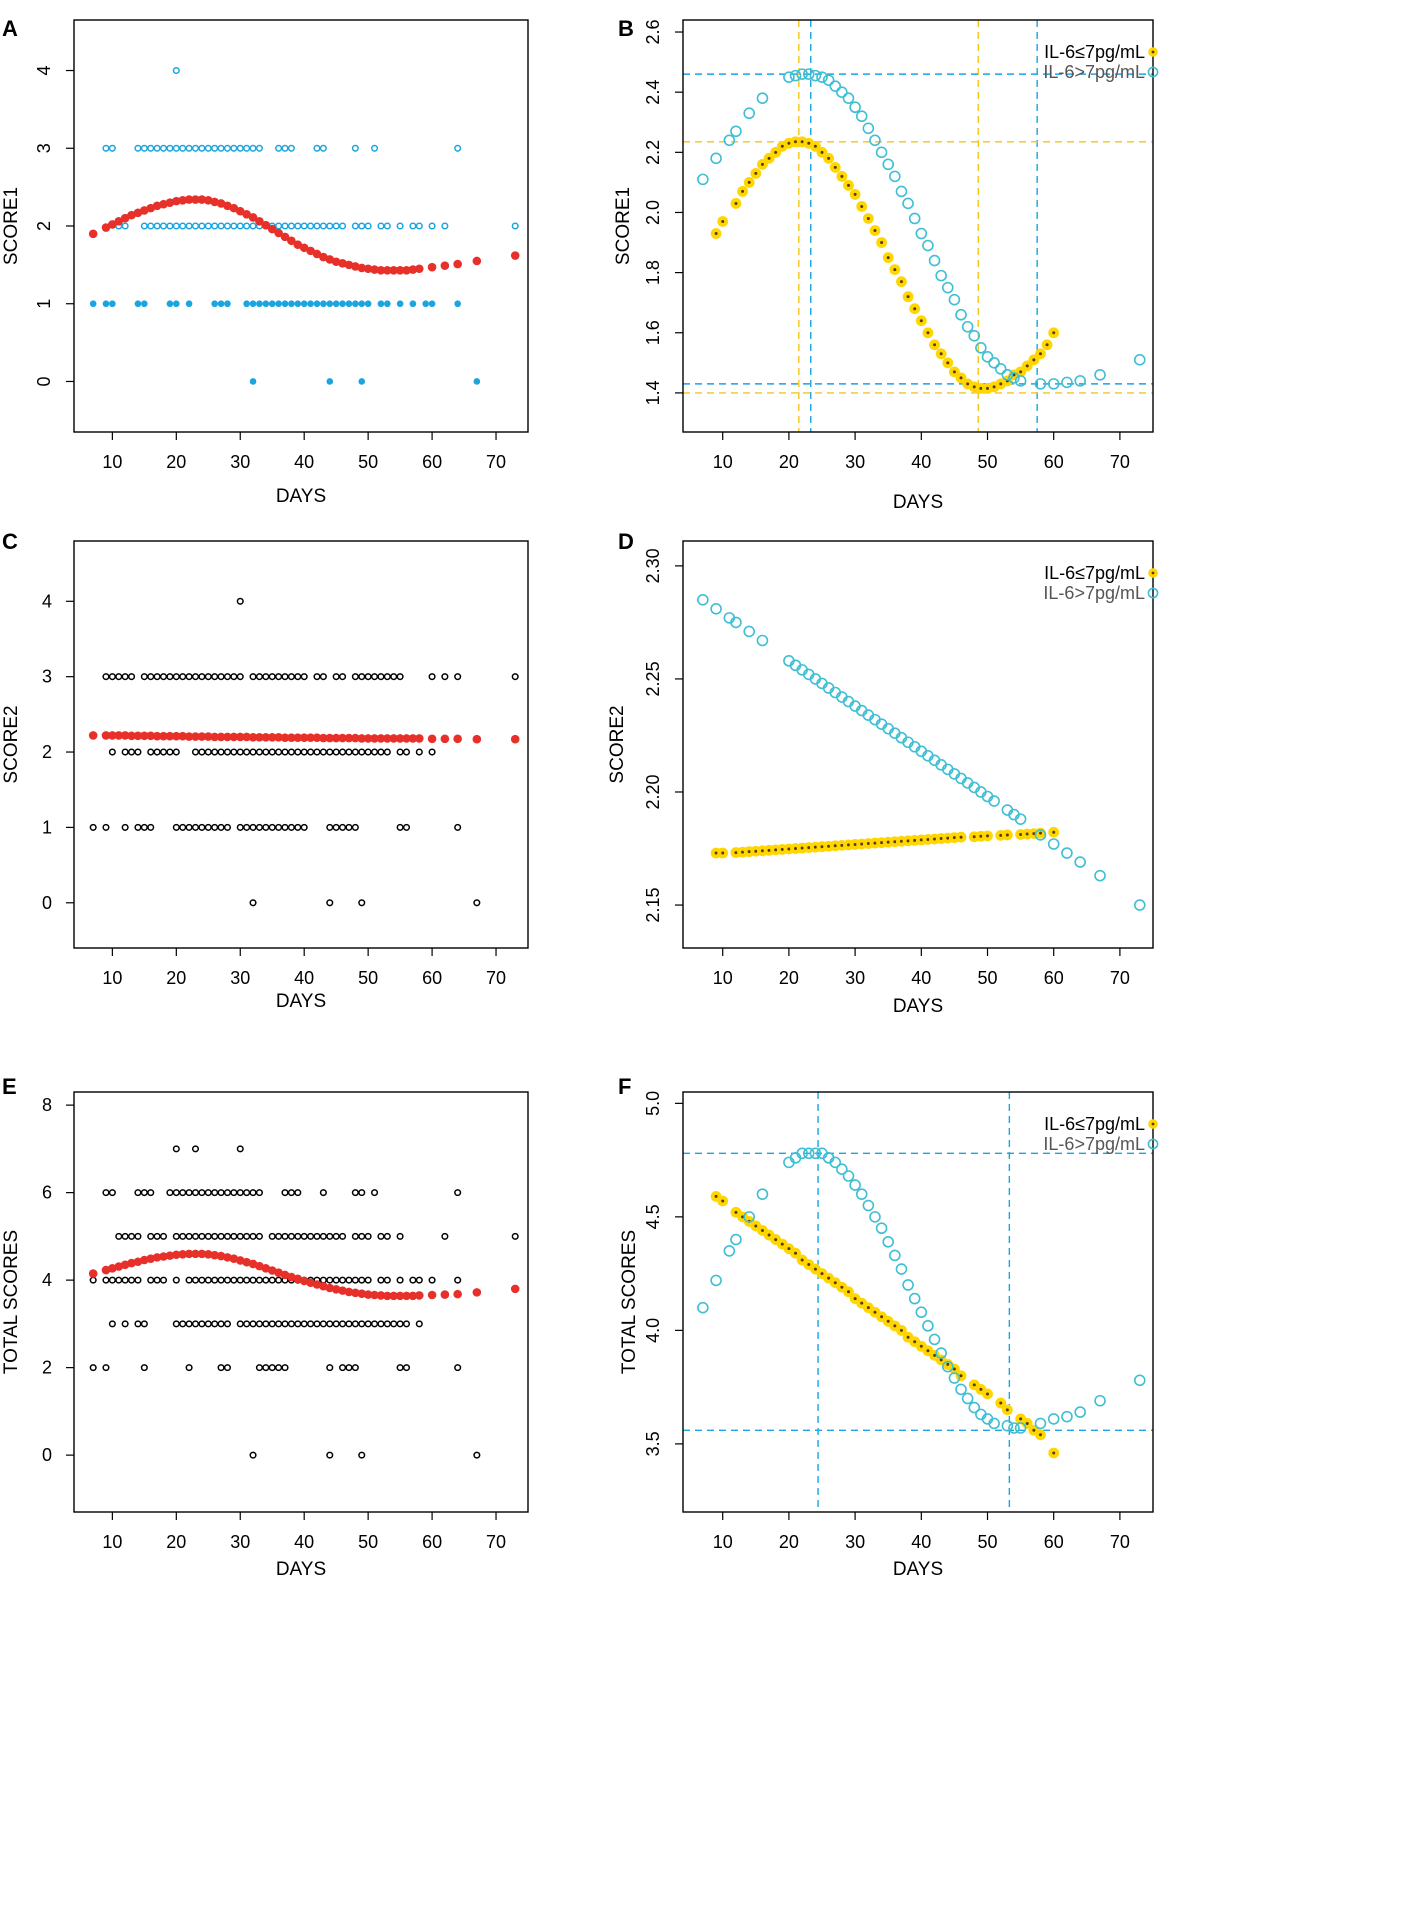  What do you see at coordinates (1153, 52) in the screenshot?
I see `legend-marker-le7-center-b` at bounding box center [1153, 52].